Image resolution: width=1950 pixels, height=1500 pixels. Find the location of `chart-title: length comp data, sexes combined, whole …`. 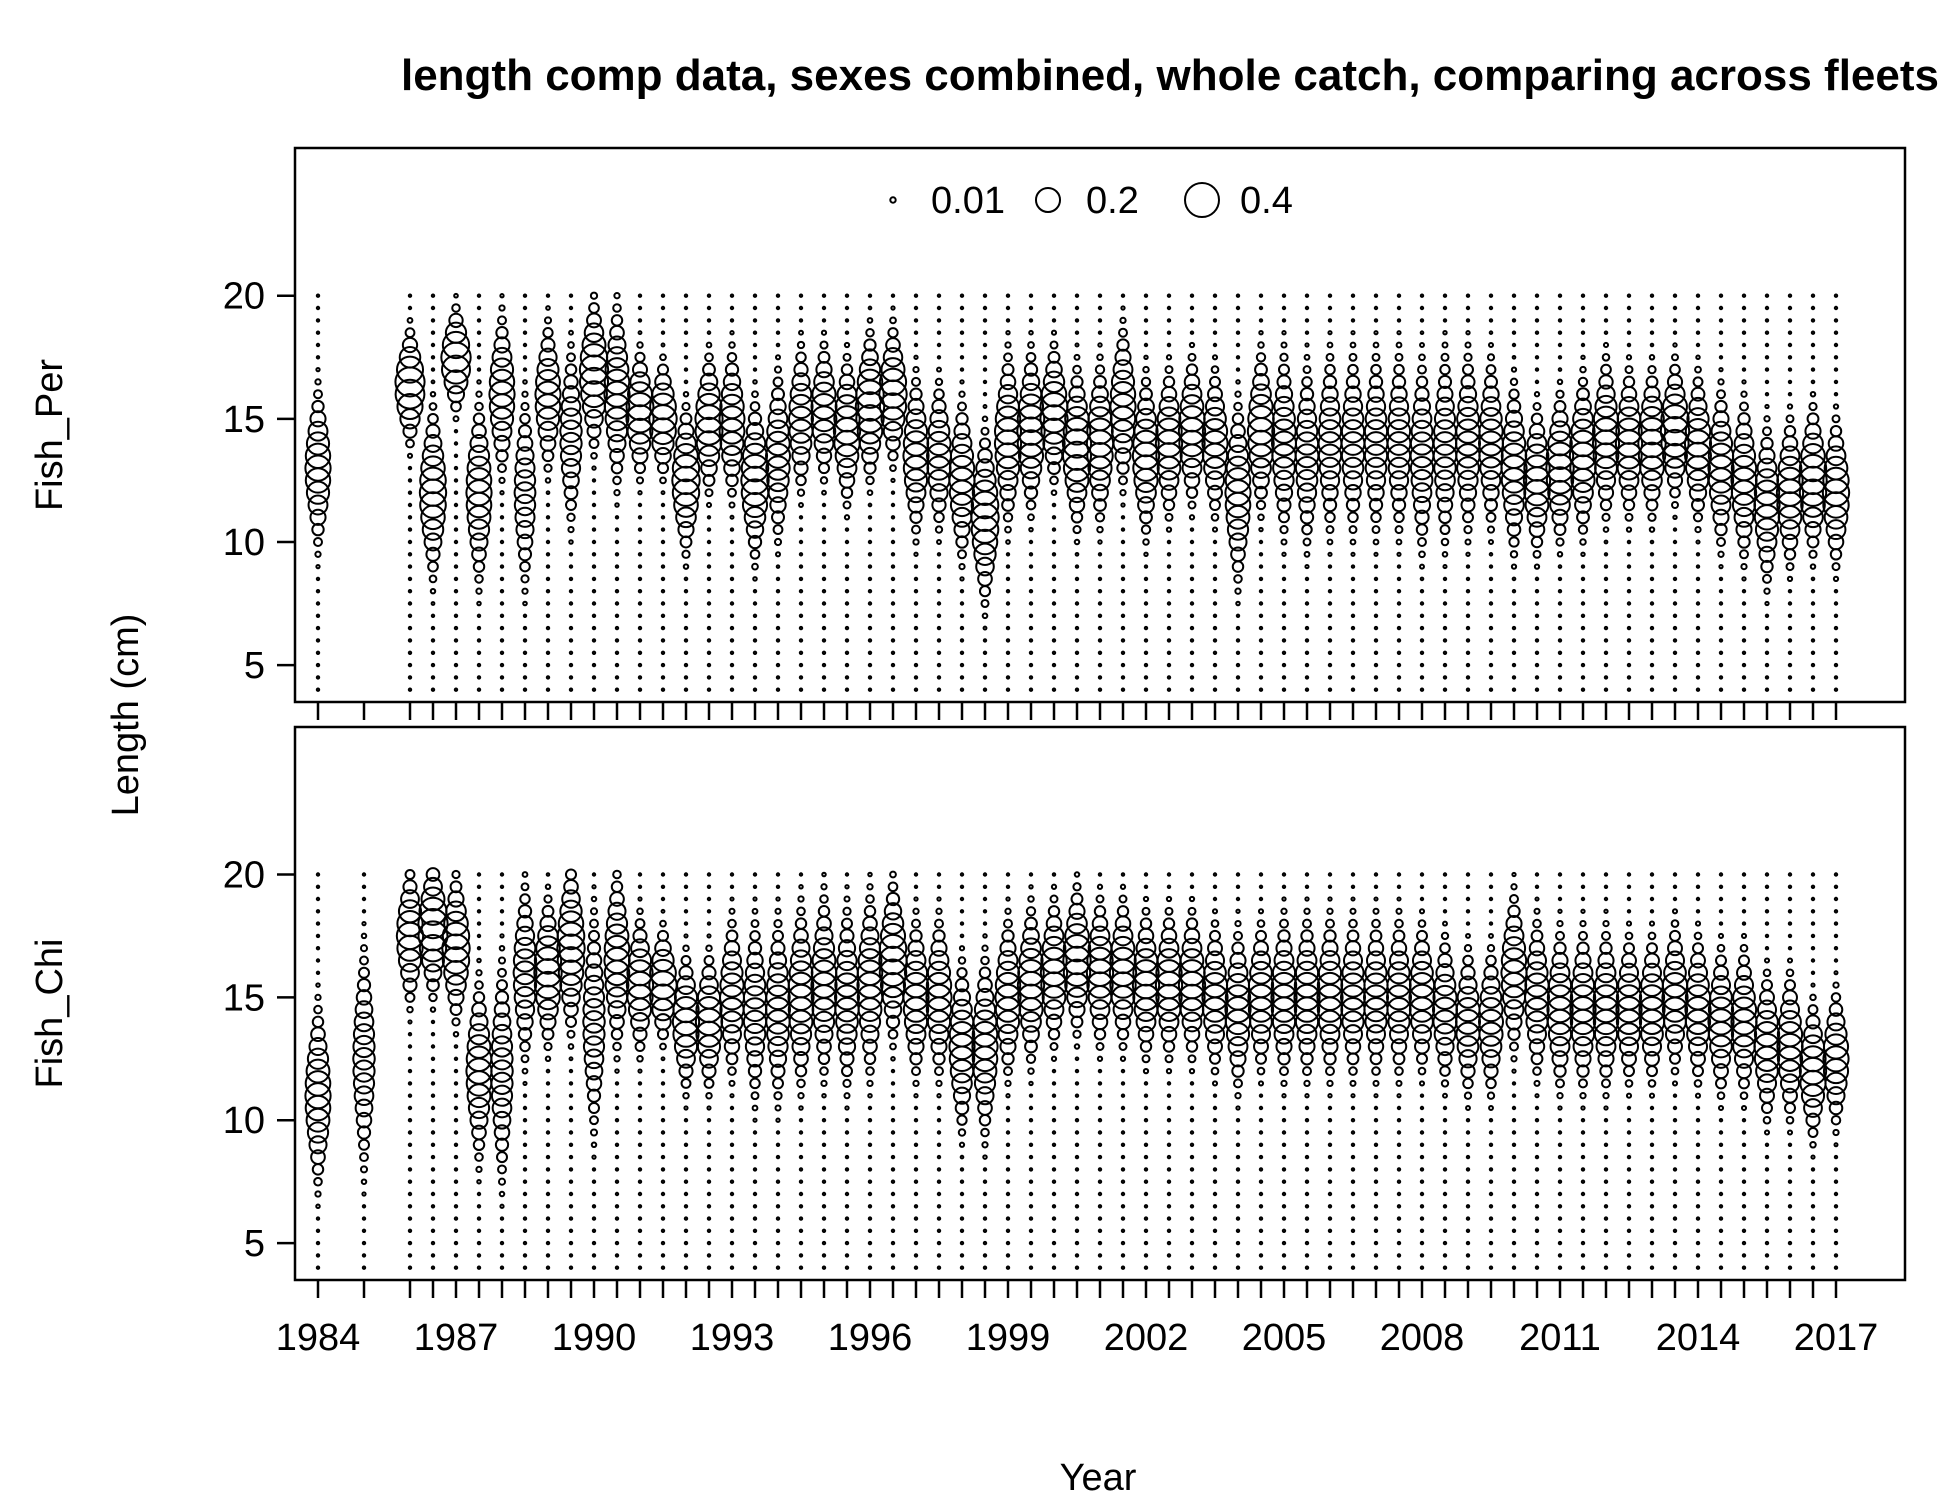

chart-title: length comp data, sexes combined, whole … is located at coordinates (1170, 75).